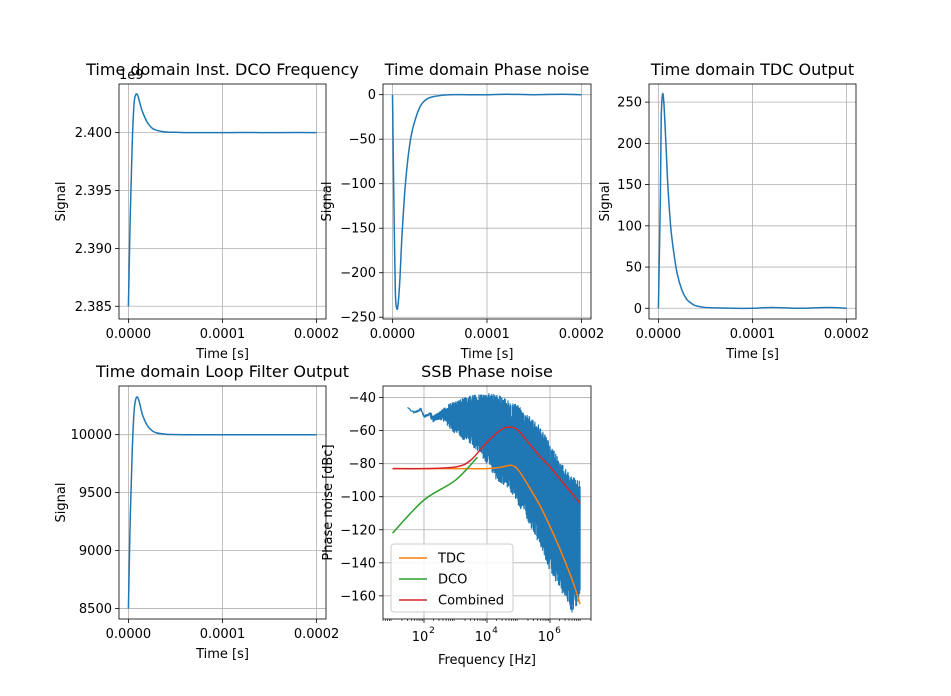 Image resolution: width=951 pixels, height=696 pixels. Describe the element at coordinates (93, 191) in the screenshot. I see `y-tick-label: 2.395` at that location.